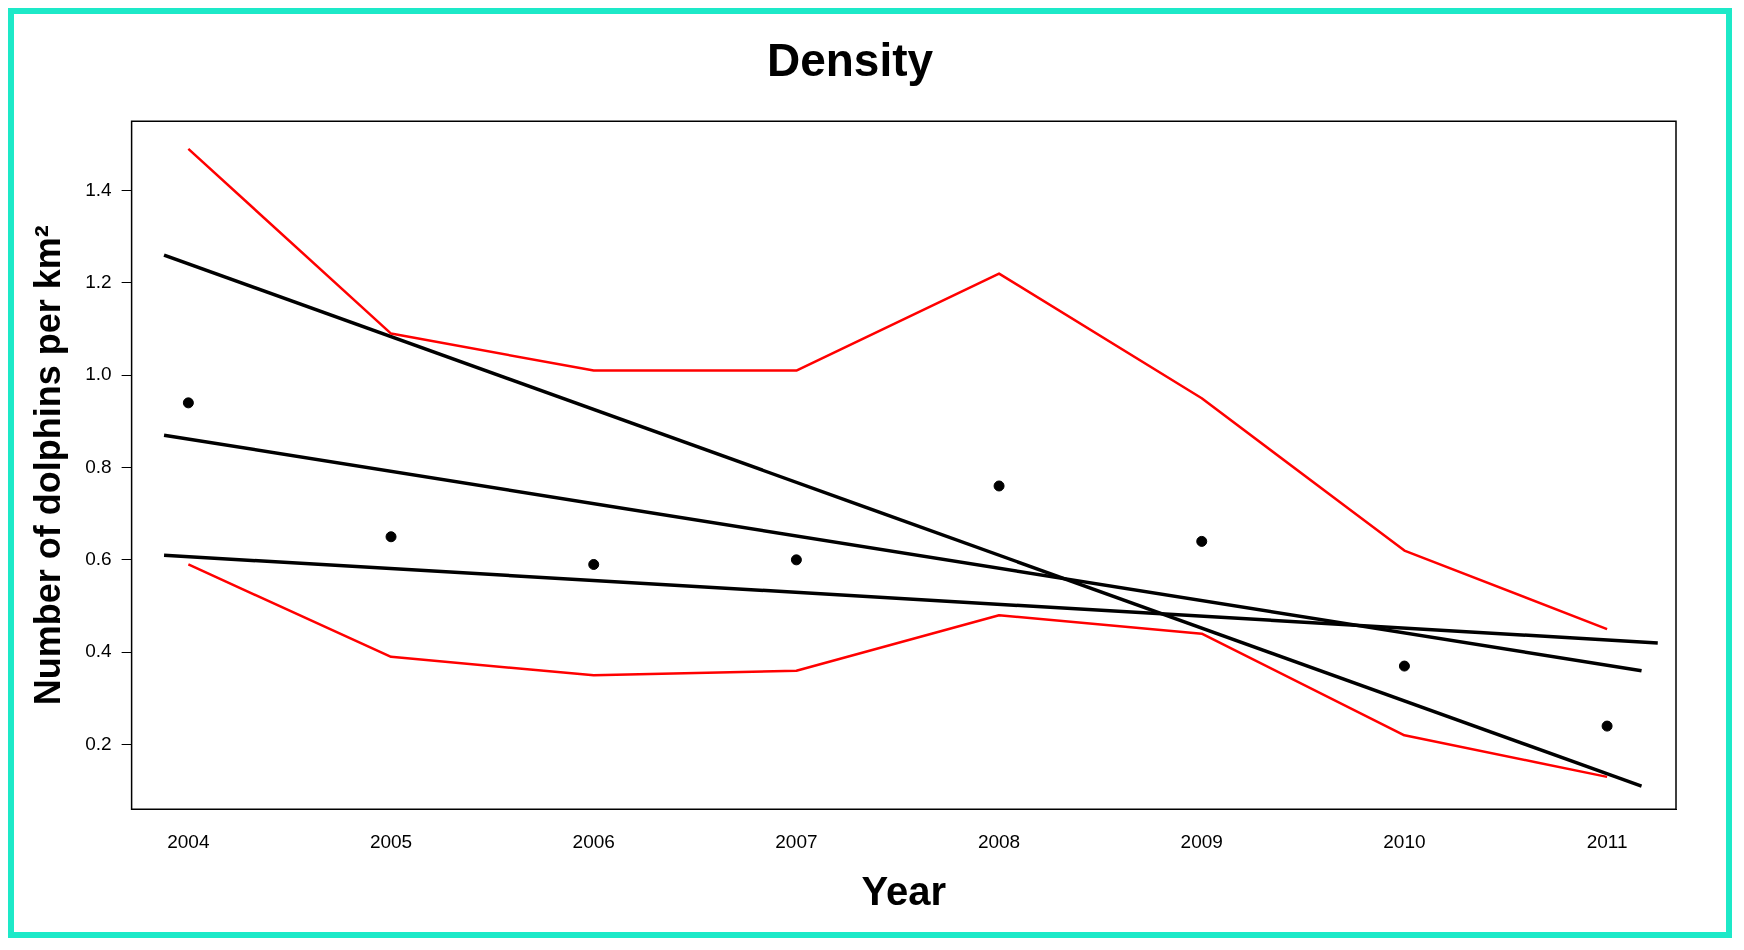 The height and width of the screenshot is (950, 1744). What do you see at coordinates (98, 559) in the screenshot?
I see `y-tick-label: 0.6` at bounding box center [98, 559].